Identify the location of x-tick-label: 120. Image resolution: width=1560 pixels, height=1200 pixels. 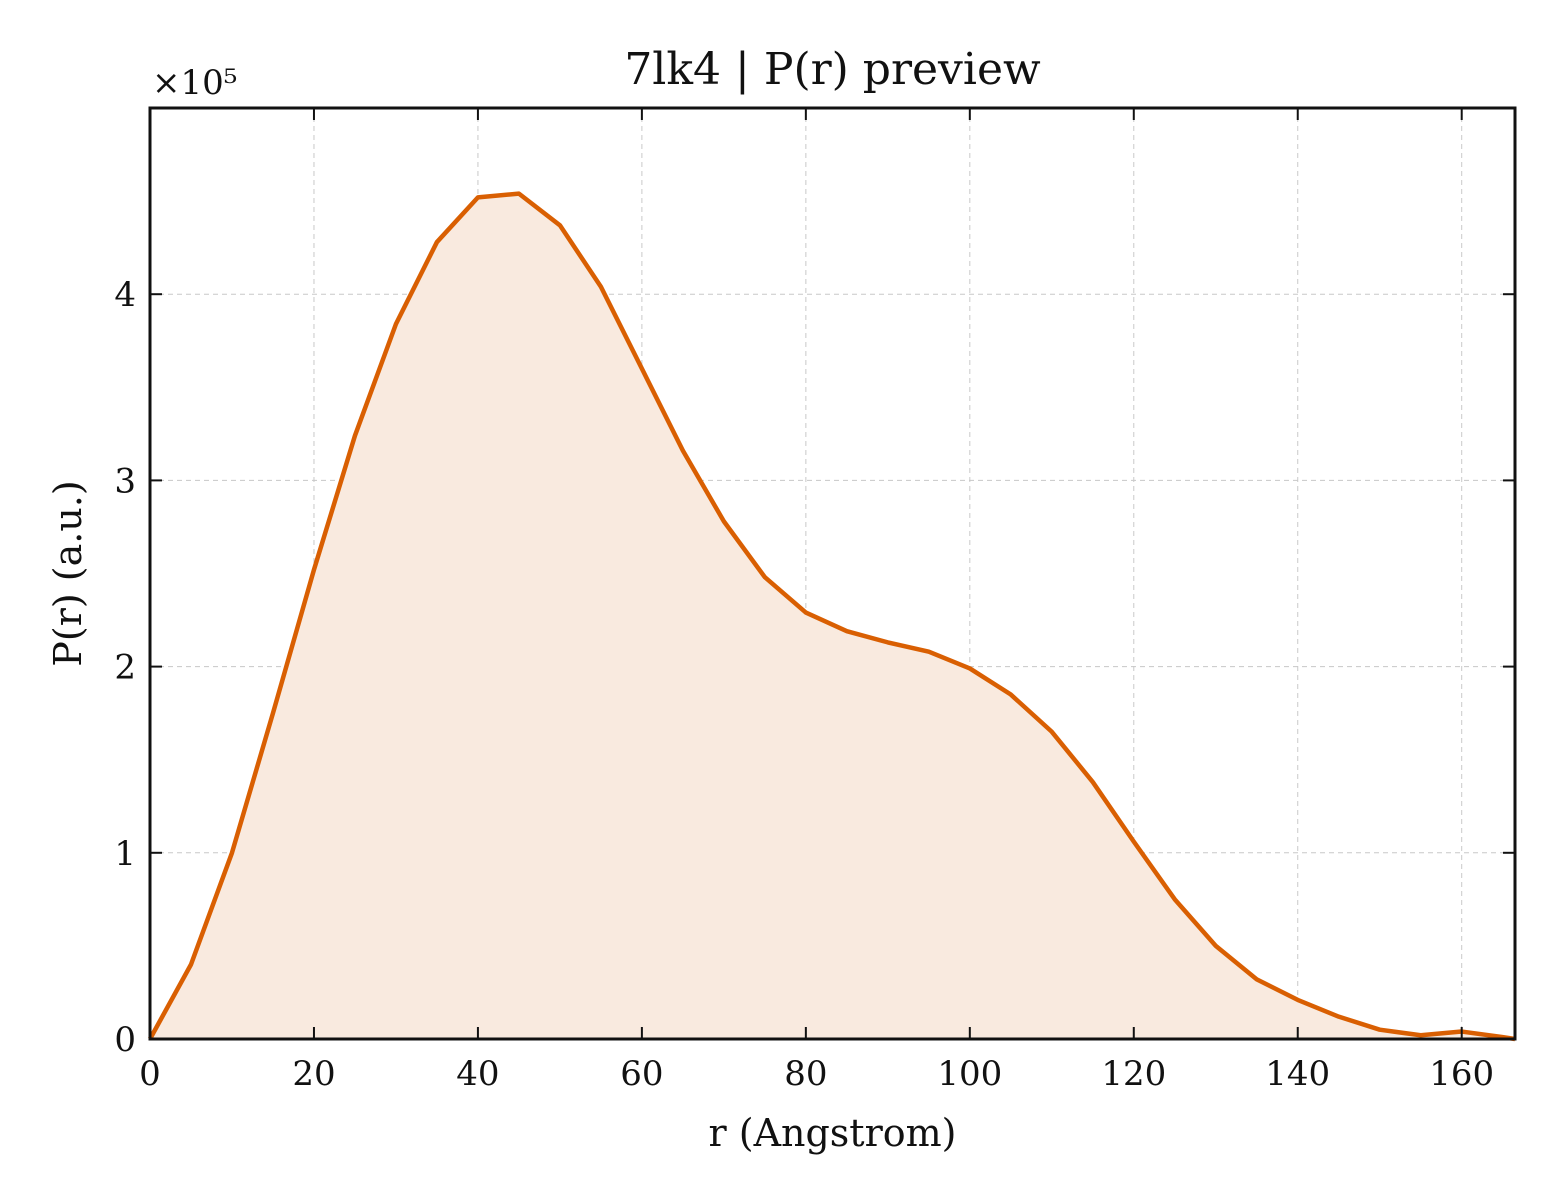
(1133, 1074).